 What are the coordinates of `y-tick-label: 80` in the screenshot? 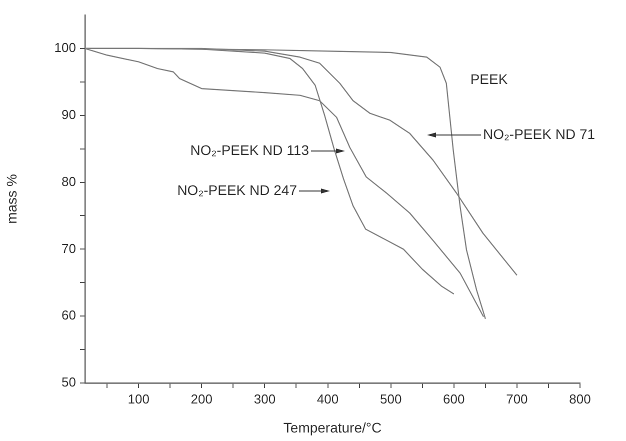 It's located at (69, 181).